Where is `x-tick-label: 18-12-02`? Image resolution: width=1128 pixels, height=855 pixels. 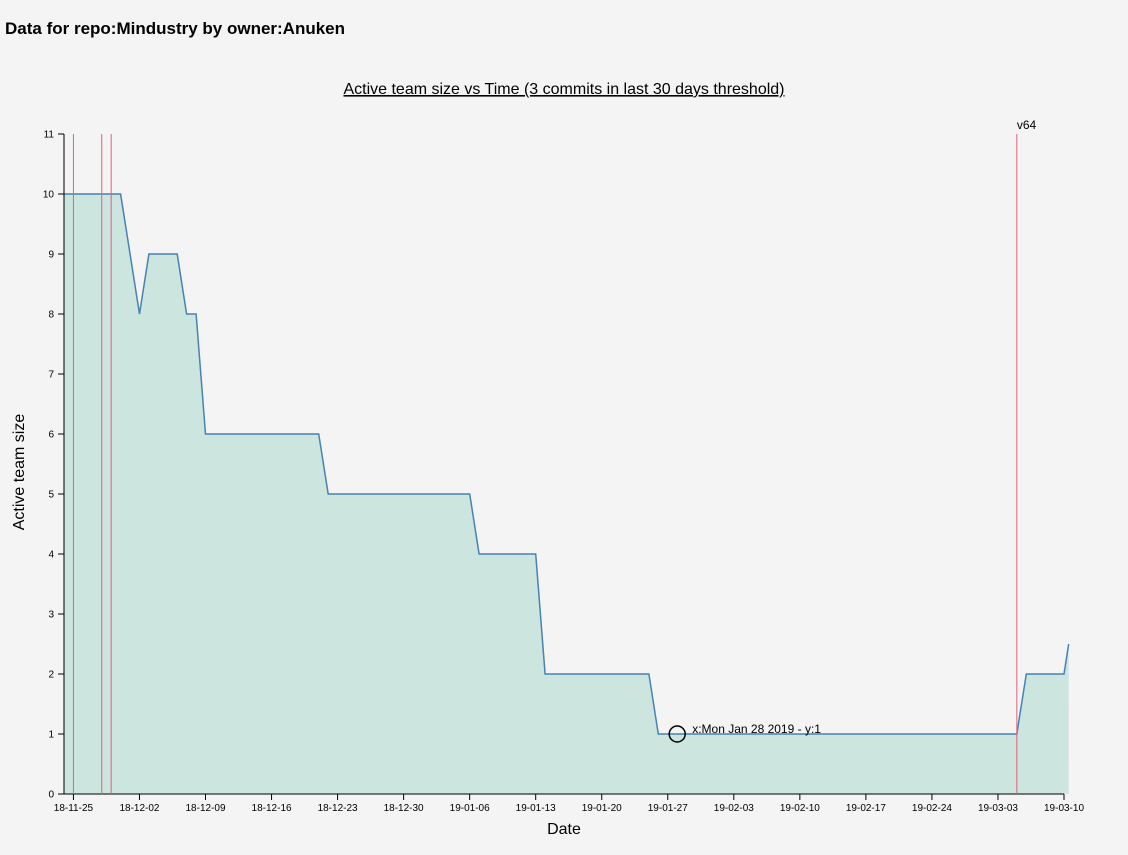 x-tick-label: 18-12-02 is located at coordinates (139, 808).